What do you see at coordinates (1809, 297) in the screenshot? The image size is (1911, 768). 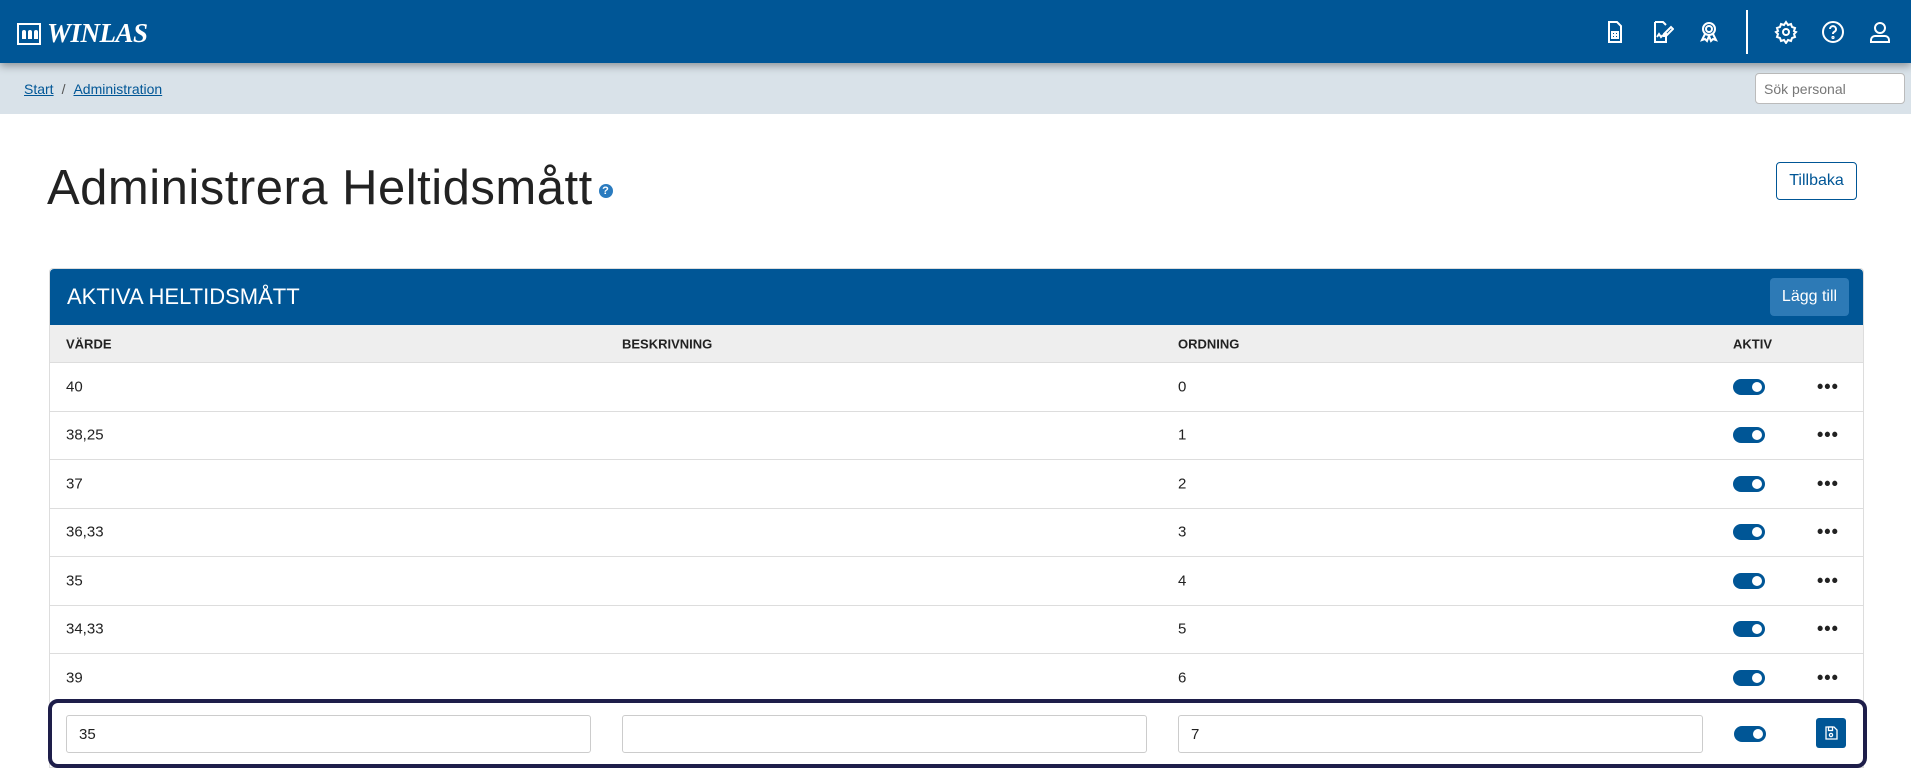 I see `add-button: Lägg till` at bounding box center [1809, 297].